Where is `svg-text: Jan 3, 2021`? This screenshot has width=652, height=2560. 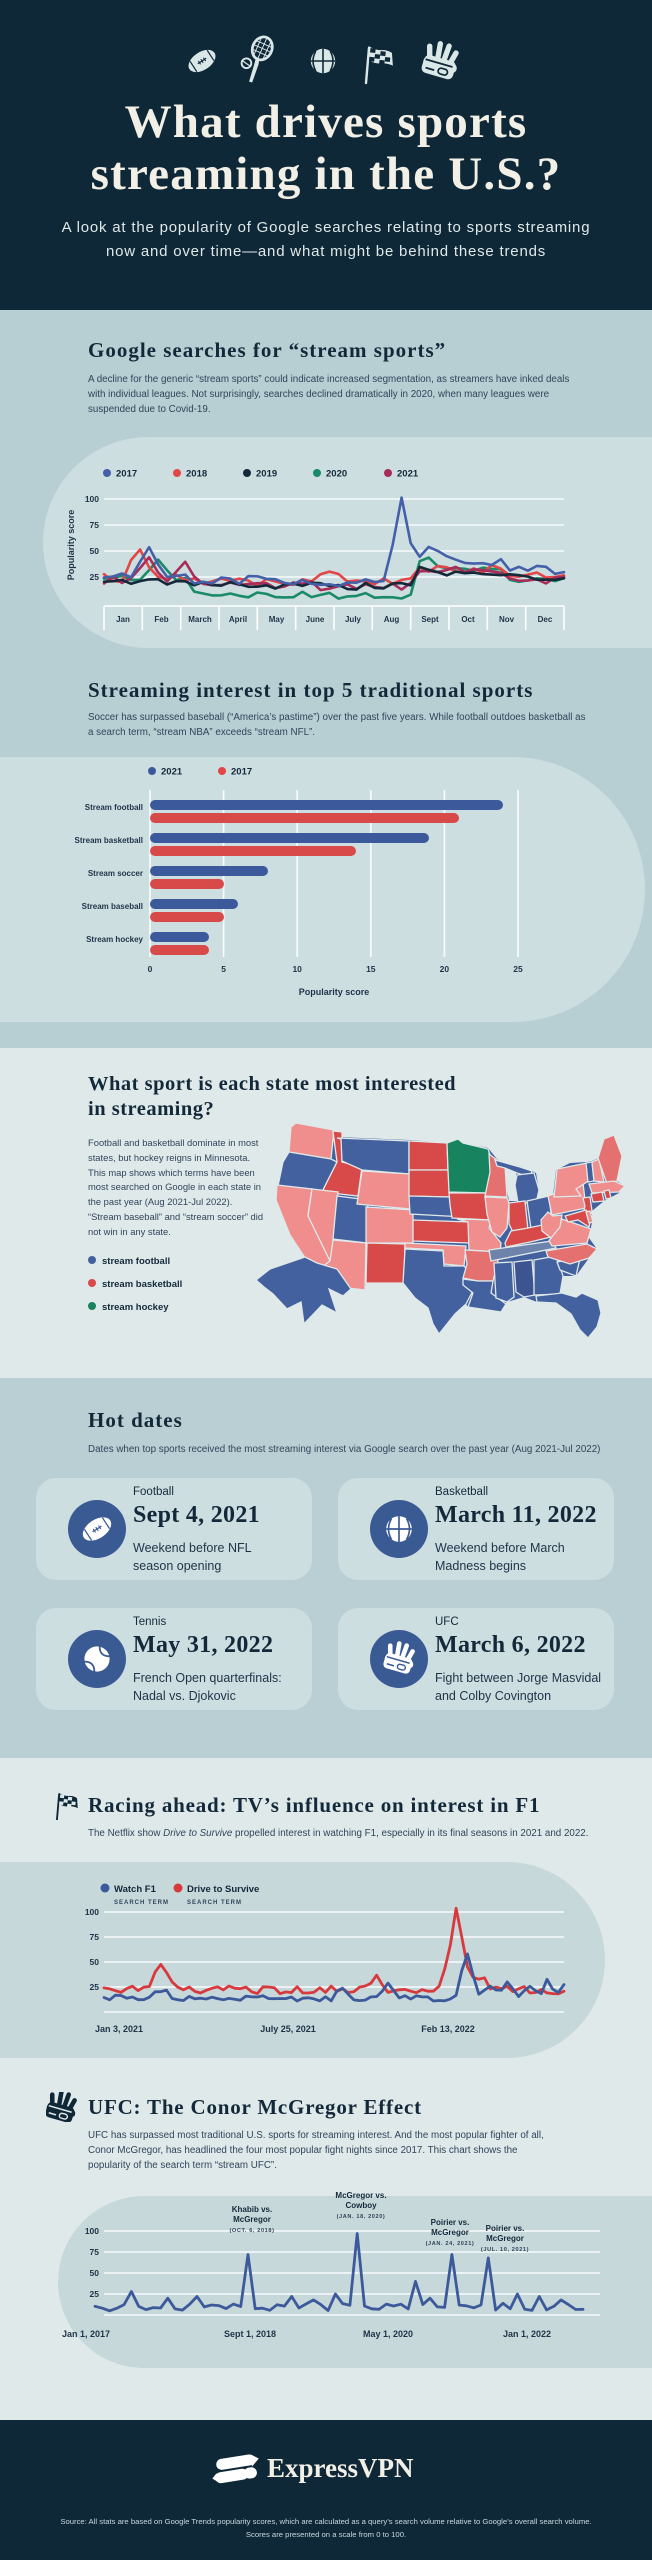
svg-text: Jan 3, 2021 is located at coordinates (119, 2029).